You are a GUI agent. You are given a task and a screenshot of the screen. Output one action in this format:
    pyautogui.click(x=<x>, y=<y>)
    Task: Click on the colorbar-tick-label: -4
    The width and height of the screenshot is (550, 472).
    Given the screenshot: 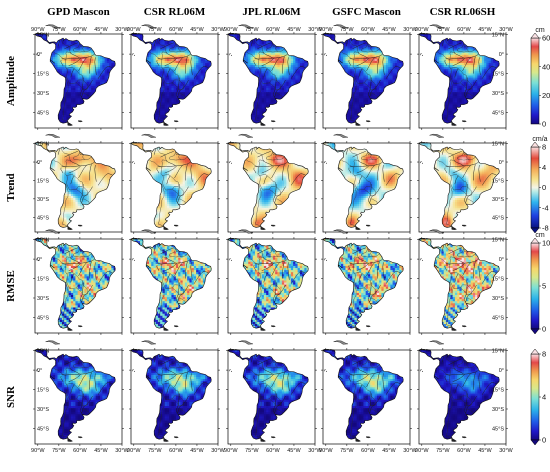 What is the action you would take?
    pyautogui.click(x=545, y=207)
    